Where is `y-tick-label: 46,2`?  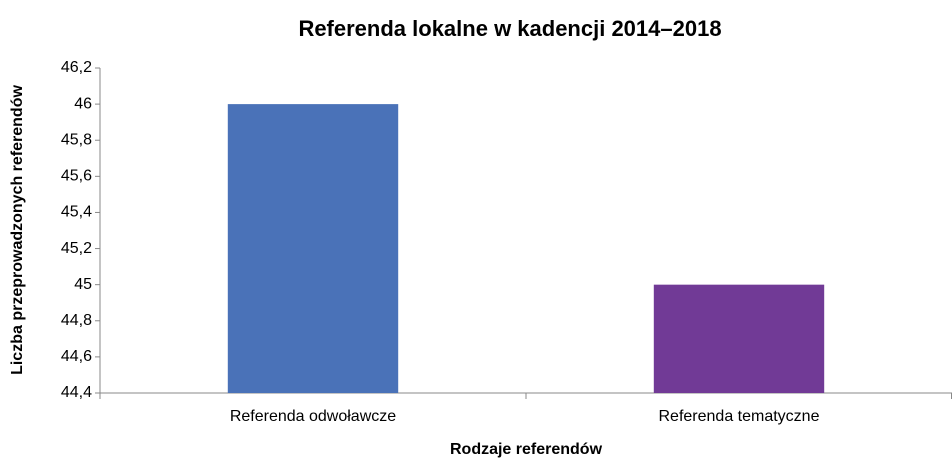 y-tick-label: 46,2 is located at coordinates (76, 67).